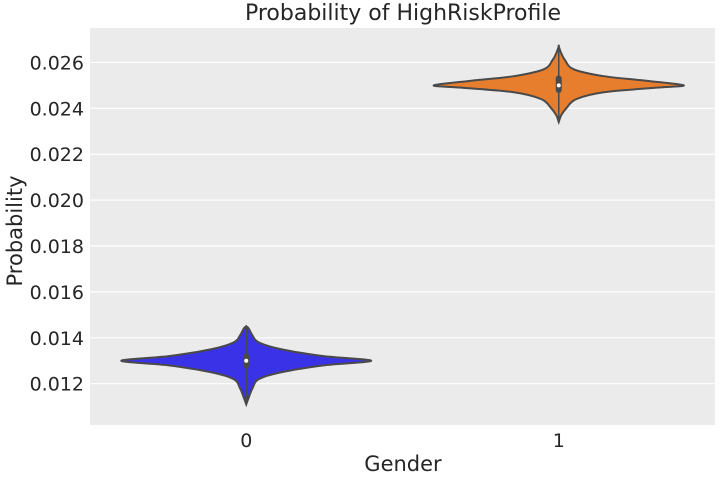 The width and height of the screenshot is (720, 480). What do you see at coordinates (403, 13) in the screenshot?
I see `chart-title: Probability of HighRiskProfile` at bounding box center [403, 13].